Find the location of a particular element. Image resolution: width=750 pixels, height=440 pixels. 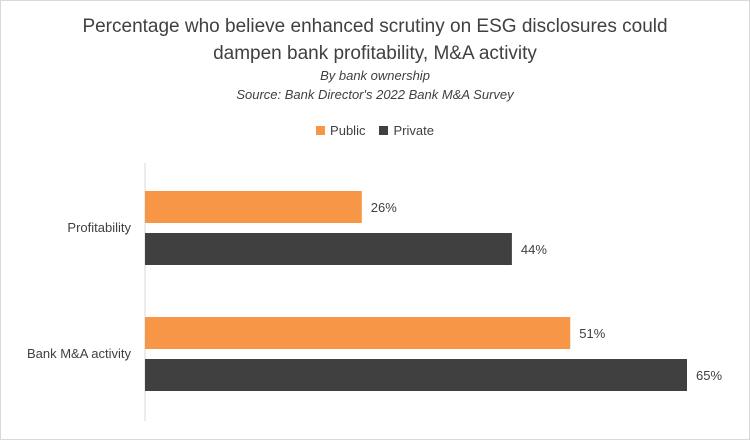

legend-item-public: Public is located at coordinates (340, 130).